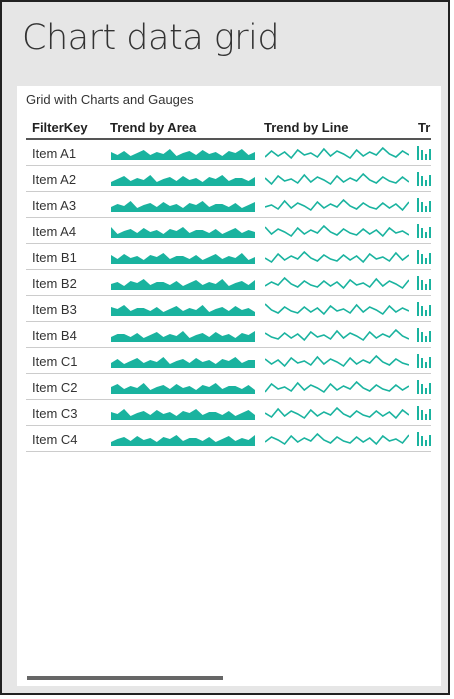 The image size is (454, 699). I want to click on column-header-trend-bar: Tr, so click(424, 127).